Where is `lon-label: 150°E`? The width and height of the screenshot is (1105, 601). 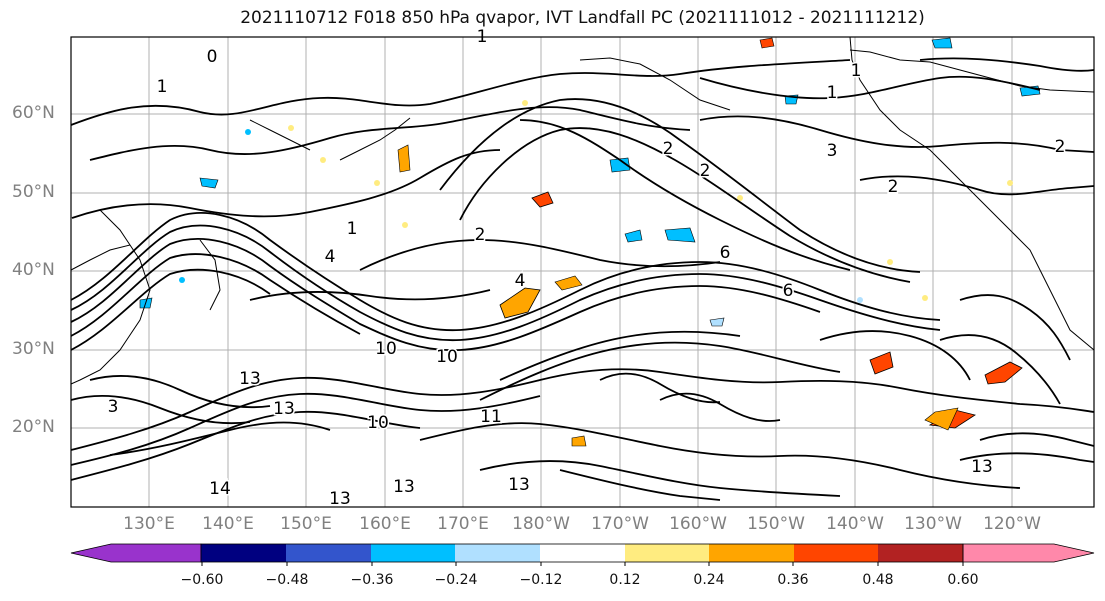
lon-label: 150°E is located at coordinates (306, 524).